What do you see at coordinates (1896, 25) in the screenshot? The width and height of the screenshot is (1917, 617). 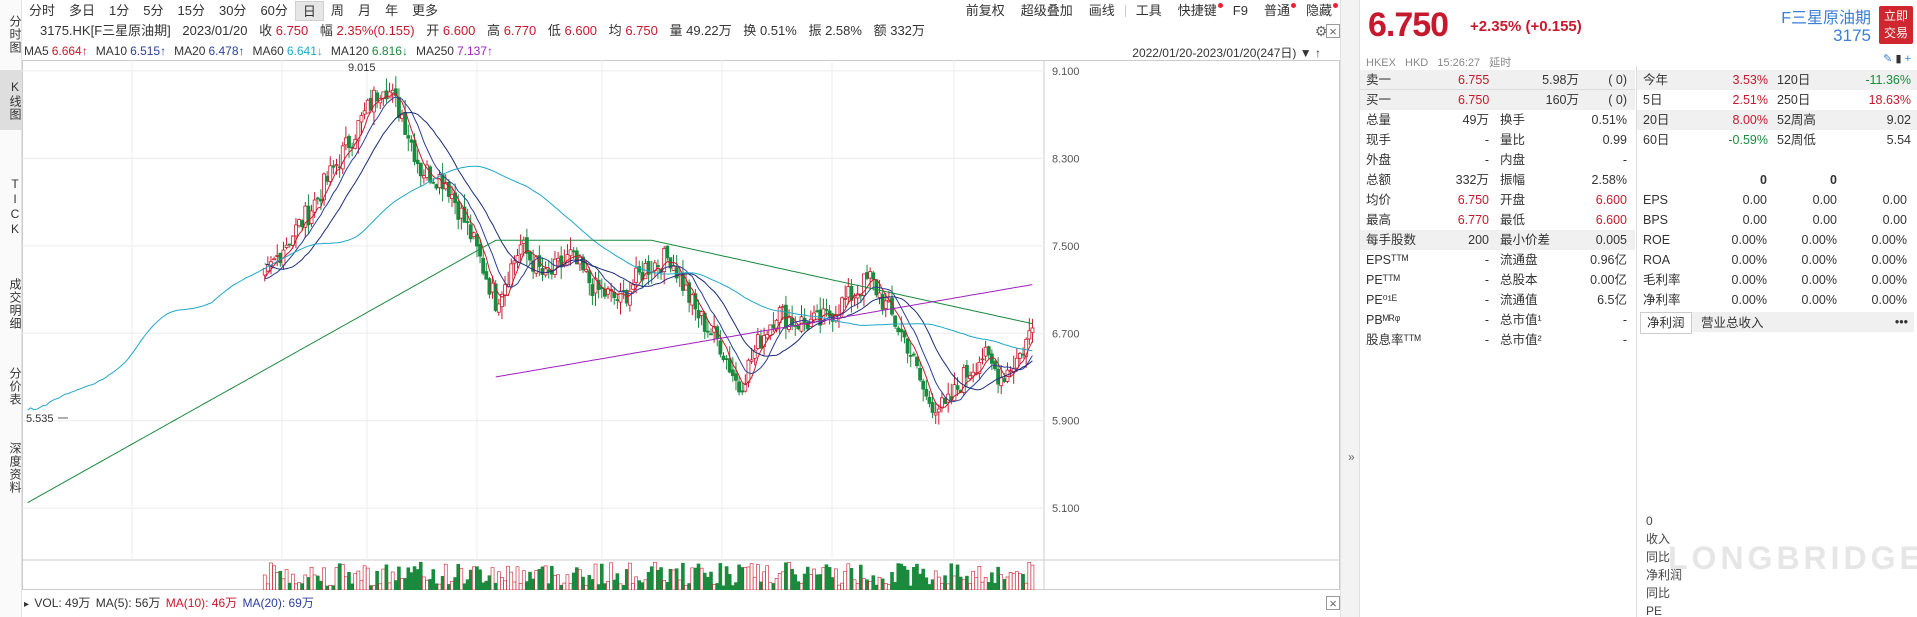 I see `trade-now-button: 立即 交易` at bounding box center [1896, 25].